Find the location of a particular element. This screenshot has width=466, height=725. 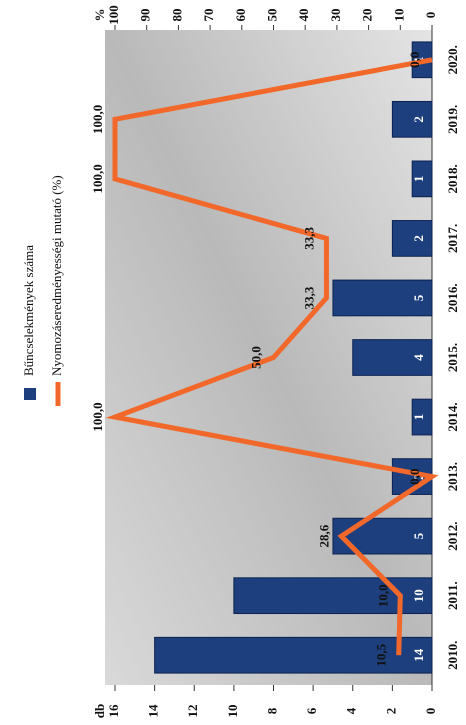

line-value-label: 28,6 is located at coordinates (323, 535).